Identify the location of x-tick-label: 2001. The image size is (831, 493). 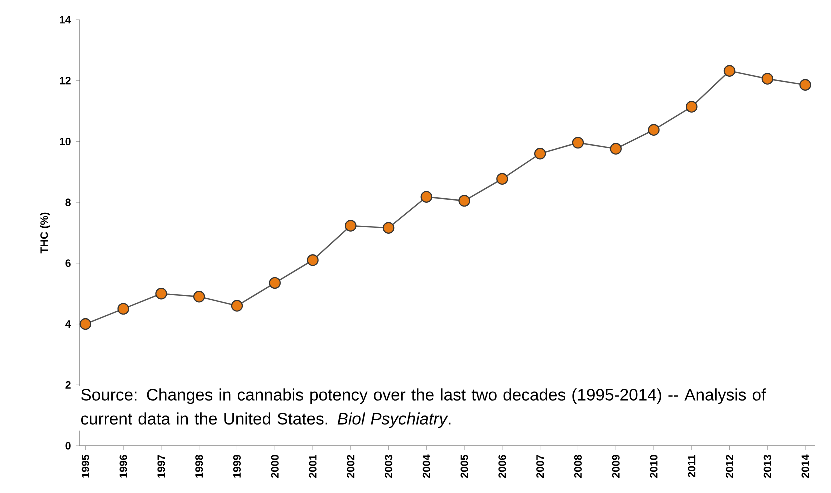
(313, 466).